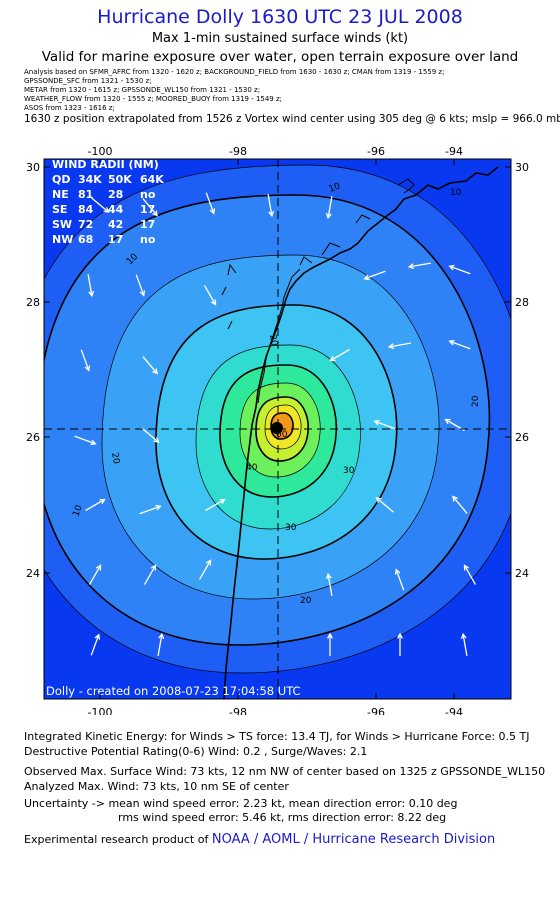  What do you see at coordinates (62, 239) in the screenshot?
I see `wind-radii-cell: NW` at bounding box center [62, 239].